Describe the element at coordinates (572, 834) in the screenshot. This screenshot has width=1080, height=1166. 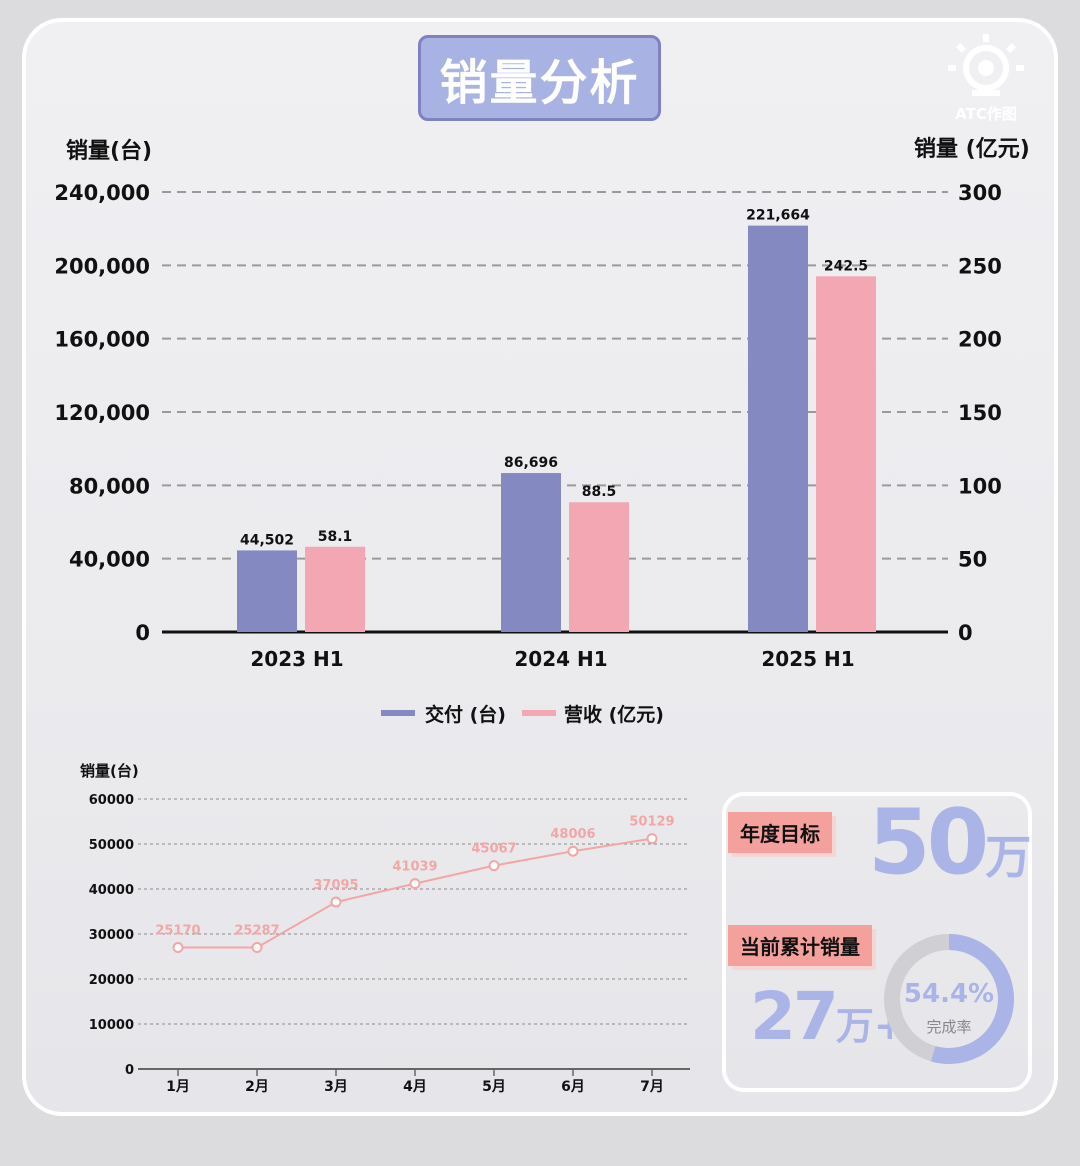
I see `line-data-label: 48006` at that location.